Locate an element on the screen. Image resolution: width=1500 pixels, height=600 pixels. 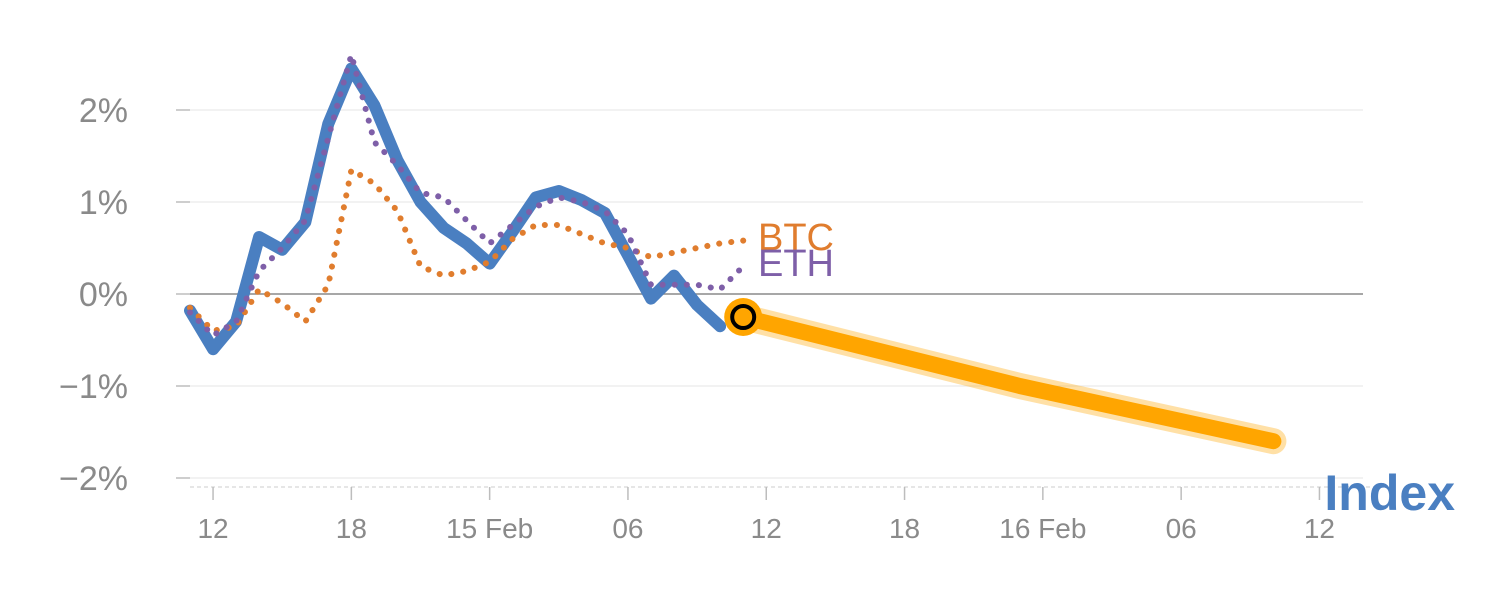
series-line-btc is located at coordinates (467, 250).